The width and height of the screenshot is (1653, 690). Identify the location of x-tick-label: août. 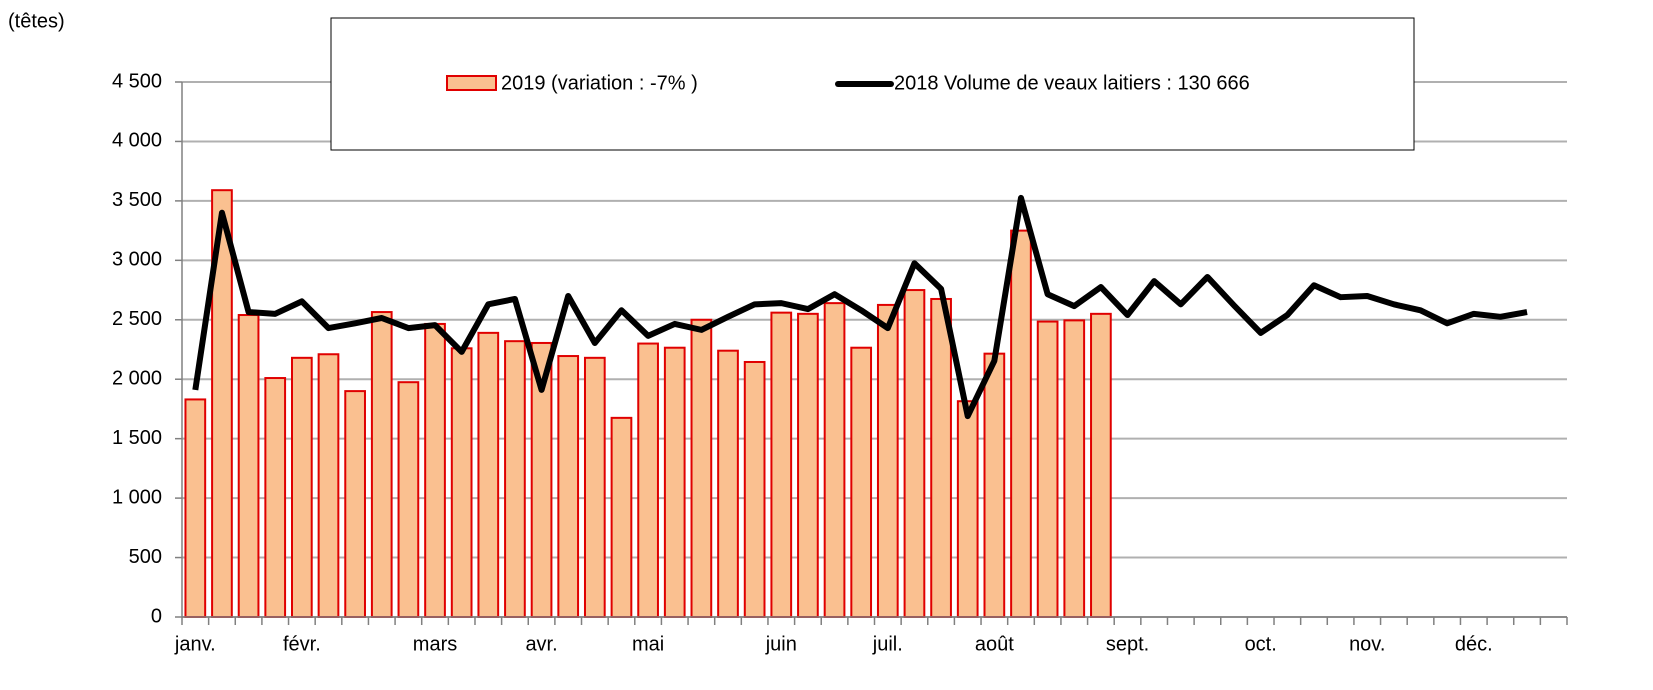
(994, 644).